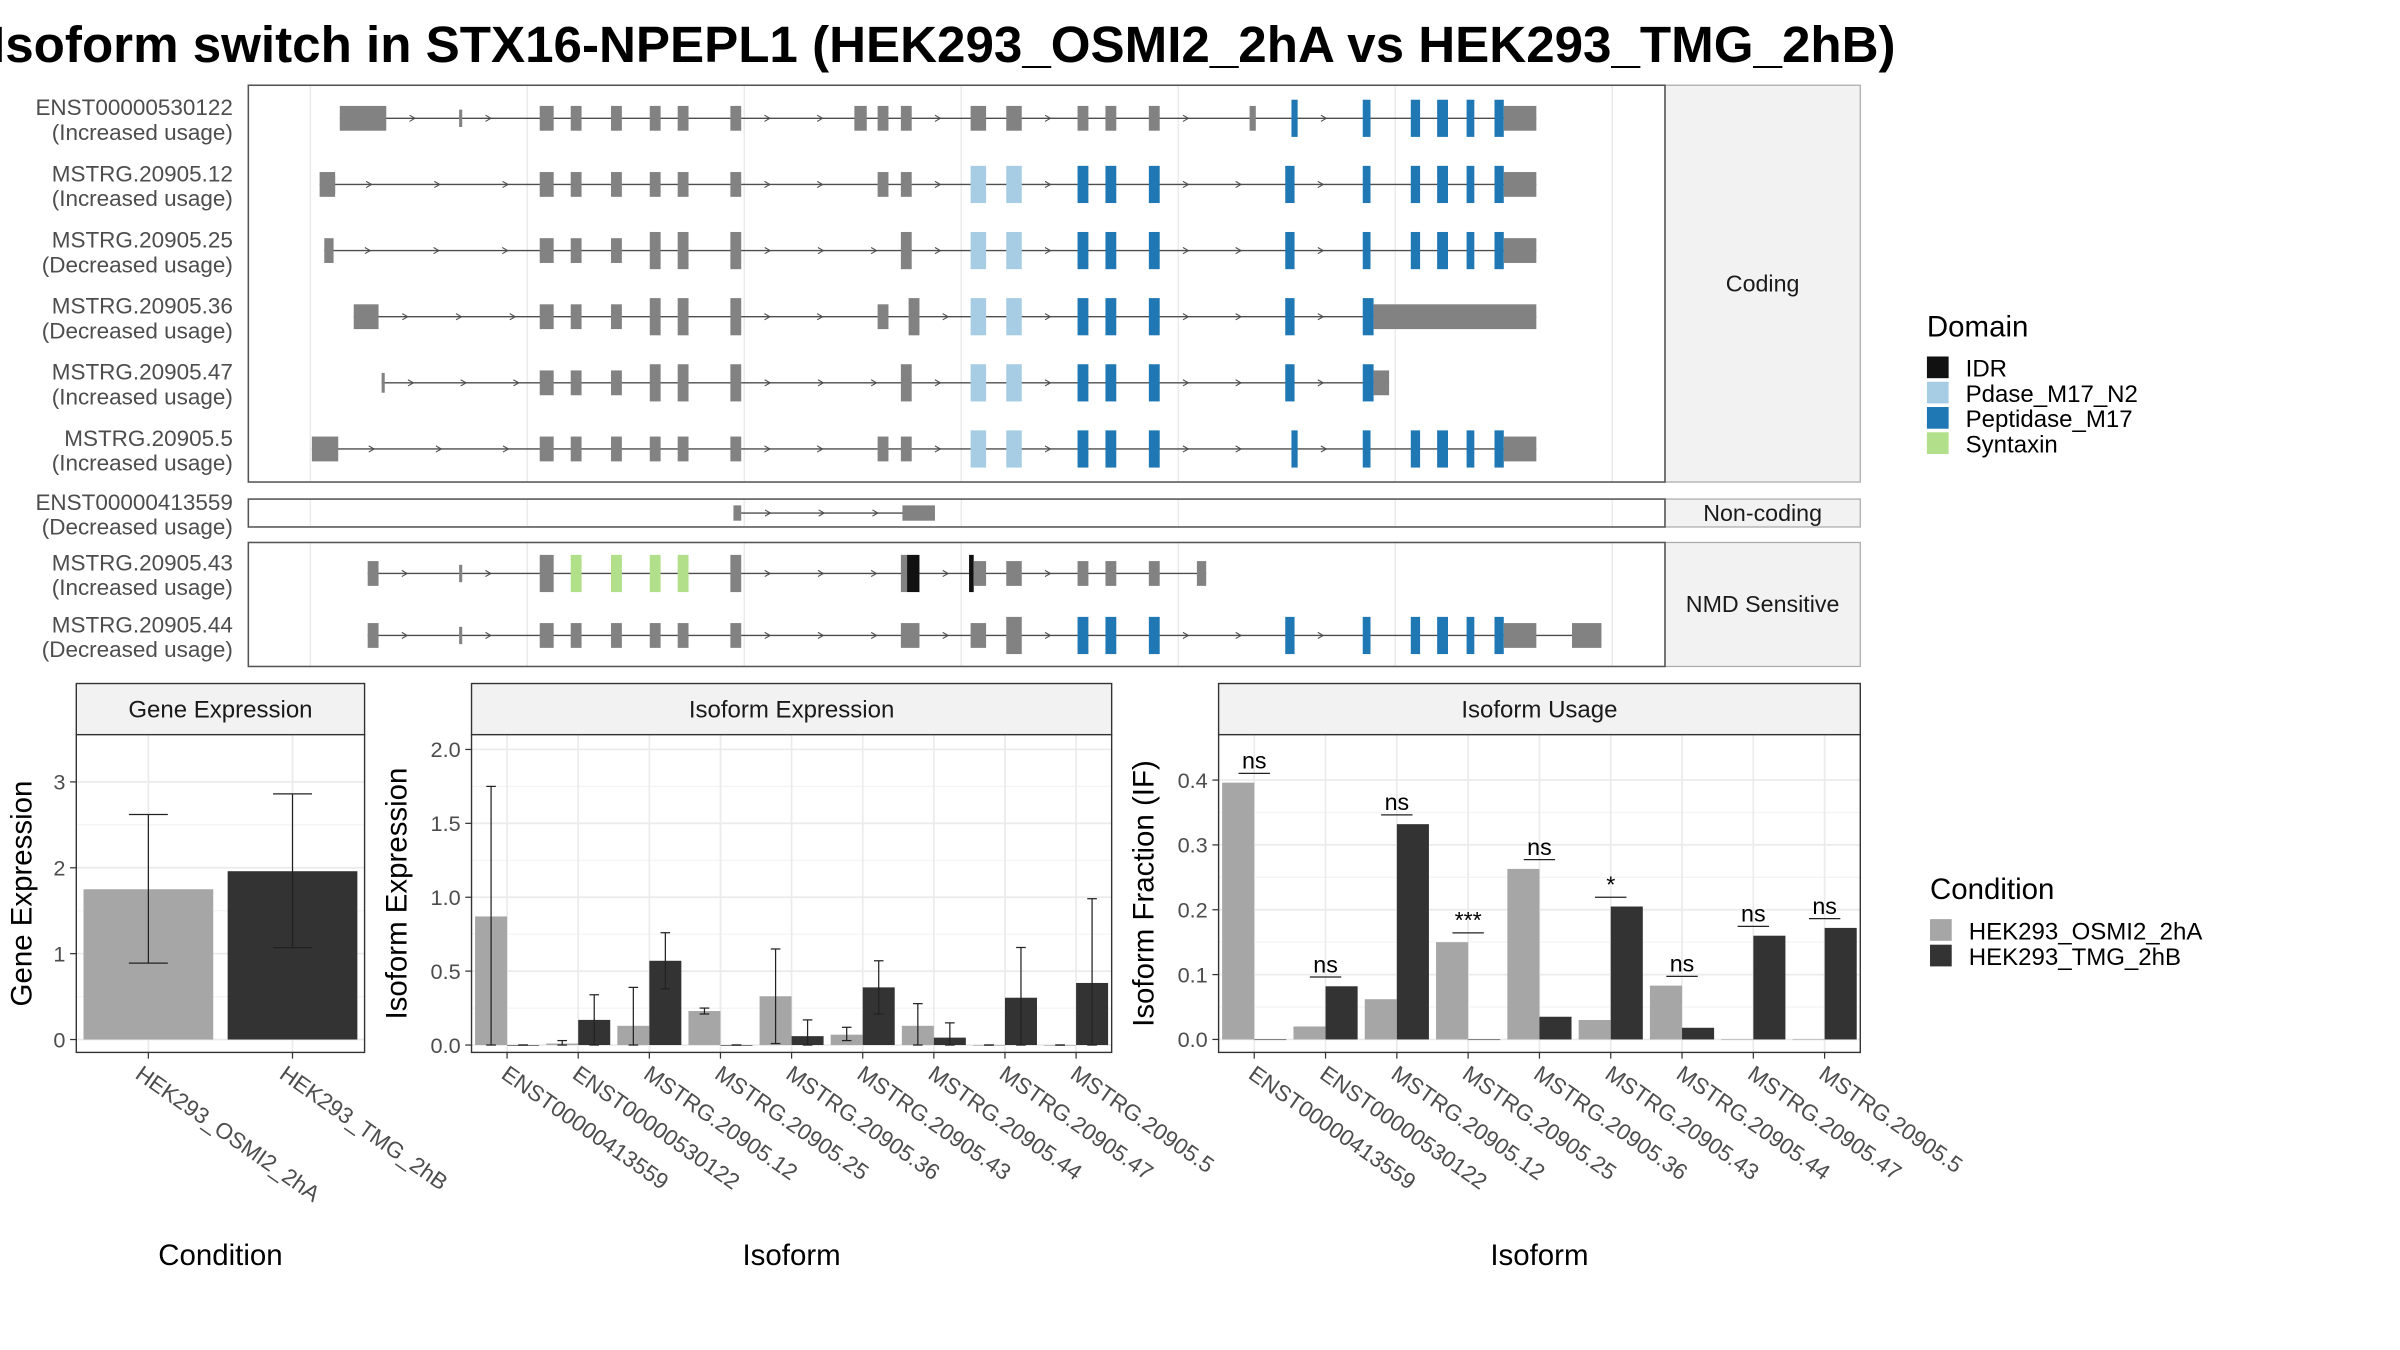  I want to click on category-strip, so click(1762, 604).